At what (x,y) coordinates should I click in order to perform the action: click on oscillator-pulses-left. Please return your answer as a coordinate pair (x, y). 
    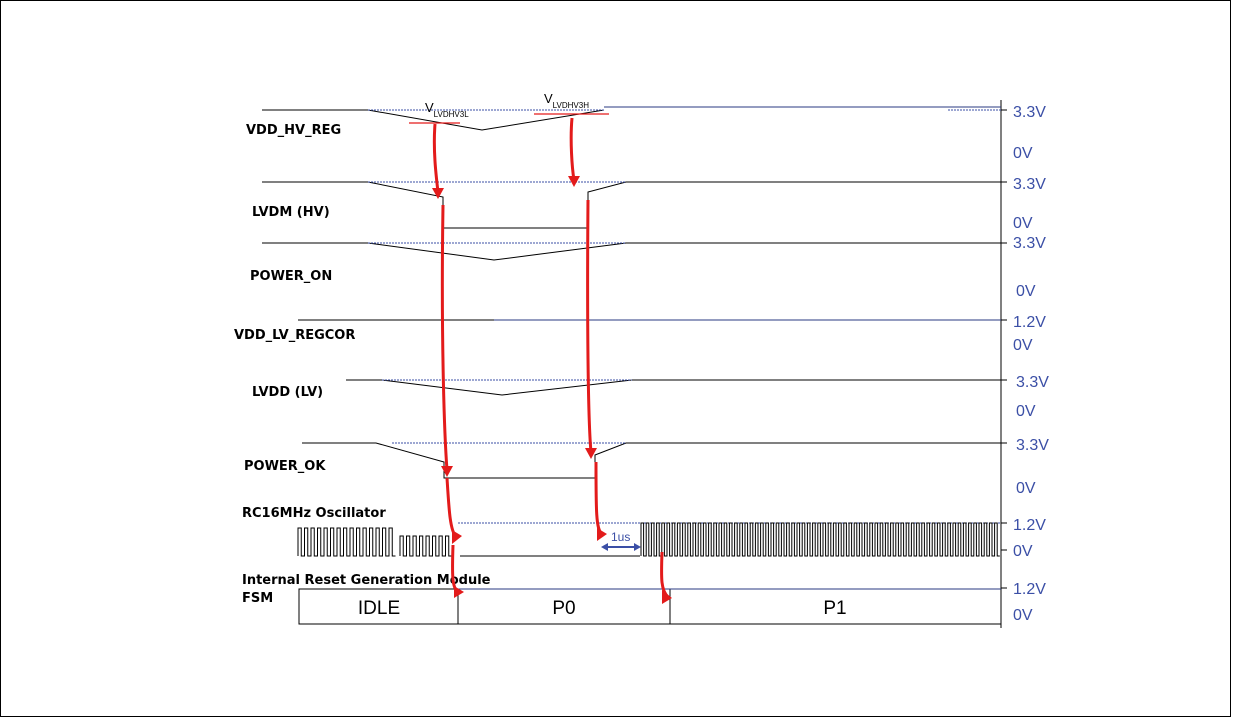
    Looking at the image, I should click on (374, 542).